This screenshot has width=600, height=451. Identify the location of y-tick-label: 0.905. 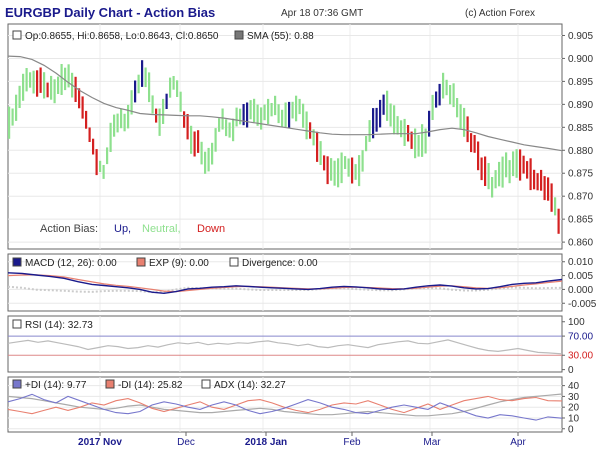
(580, 36).